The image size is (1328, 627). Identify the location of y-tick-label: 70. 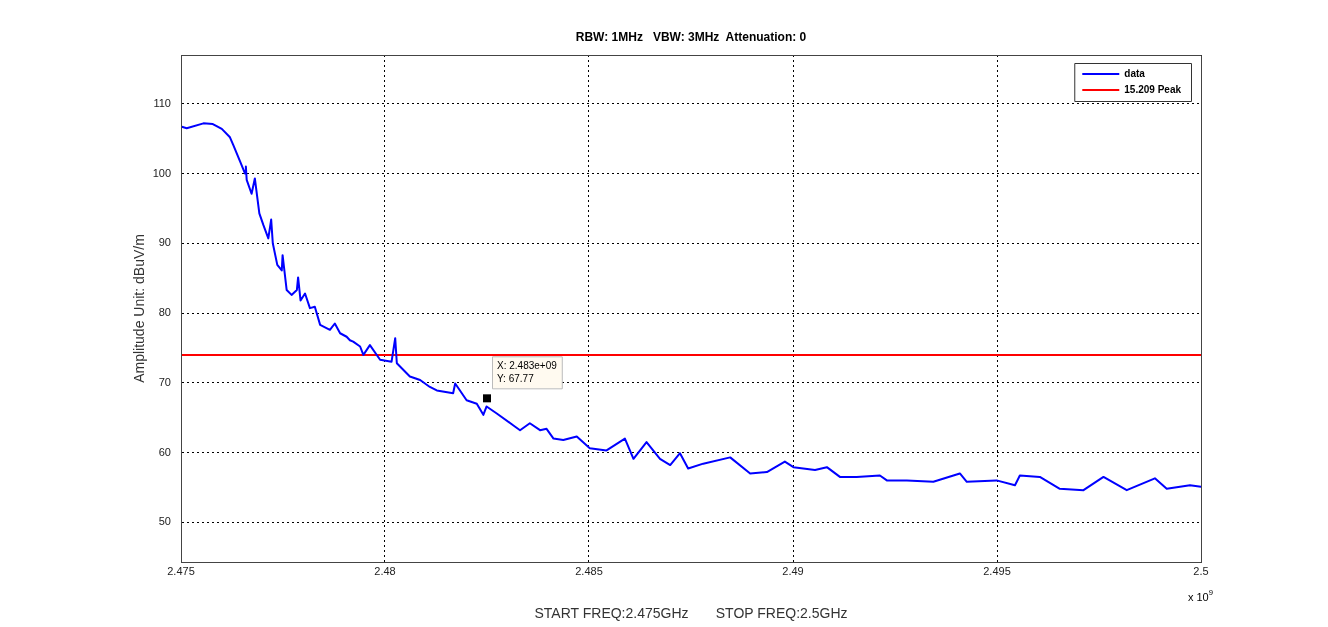
(164, 381).